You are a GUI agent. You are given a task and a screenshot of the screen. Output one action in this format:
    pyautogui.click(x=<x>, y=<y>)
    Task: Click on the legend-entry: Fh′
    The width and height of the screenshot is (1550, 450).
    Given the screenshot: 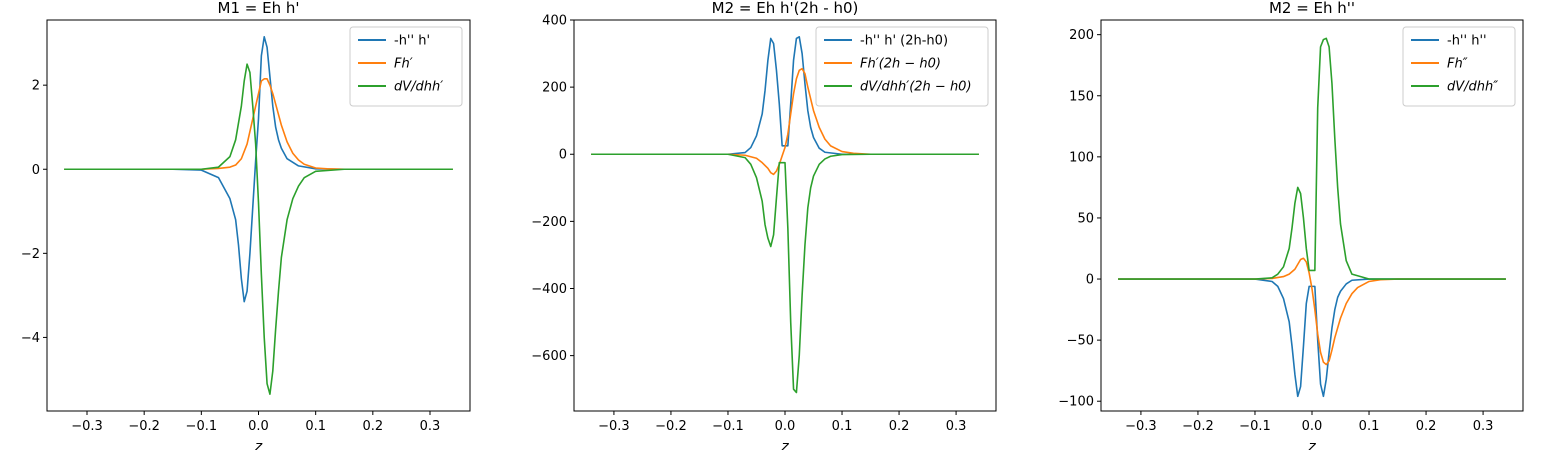 What is the action you would take?
    pyautogui.click(x=403, y=64)
    